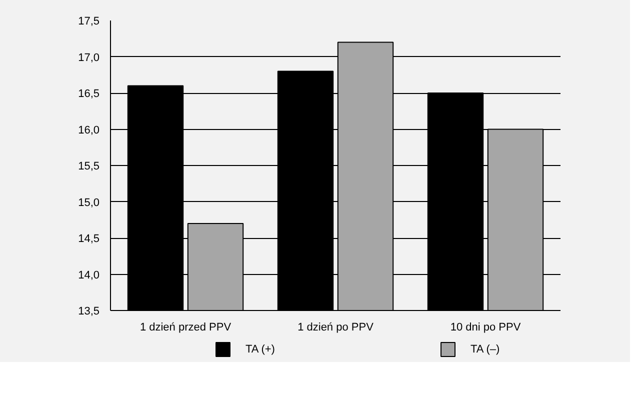 The width and height of the screenshot is (644, 400). Describe the element at coordinates (89, 94) in the screenshot. I see `y-tick-label: 16,5` at that location.